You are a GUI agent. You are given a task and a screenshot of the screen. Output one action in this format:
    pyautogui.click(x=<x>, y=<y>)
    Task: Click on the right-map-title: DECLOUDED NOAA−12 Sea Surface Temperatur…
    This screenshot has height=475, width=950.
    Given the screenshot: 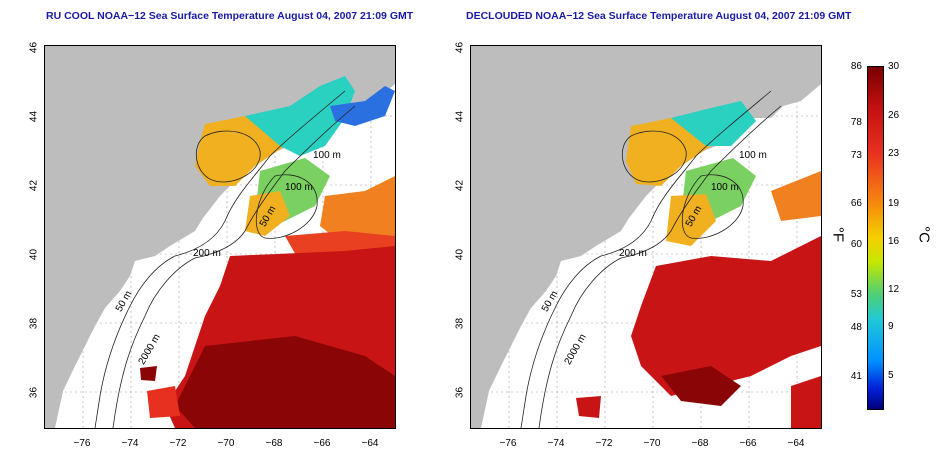 What is the action you would take?
    pyautogui.click(x=659, y=16)
    